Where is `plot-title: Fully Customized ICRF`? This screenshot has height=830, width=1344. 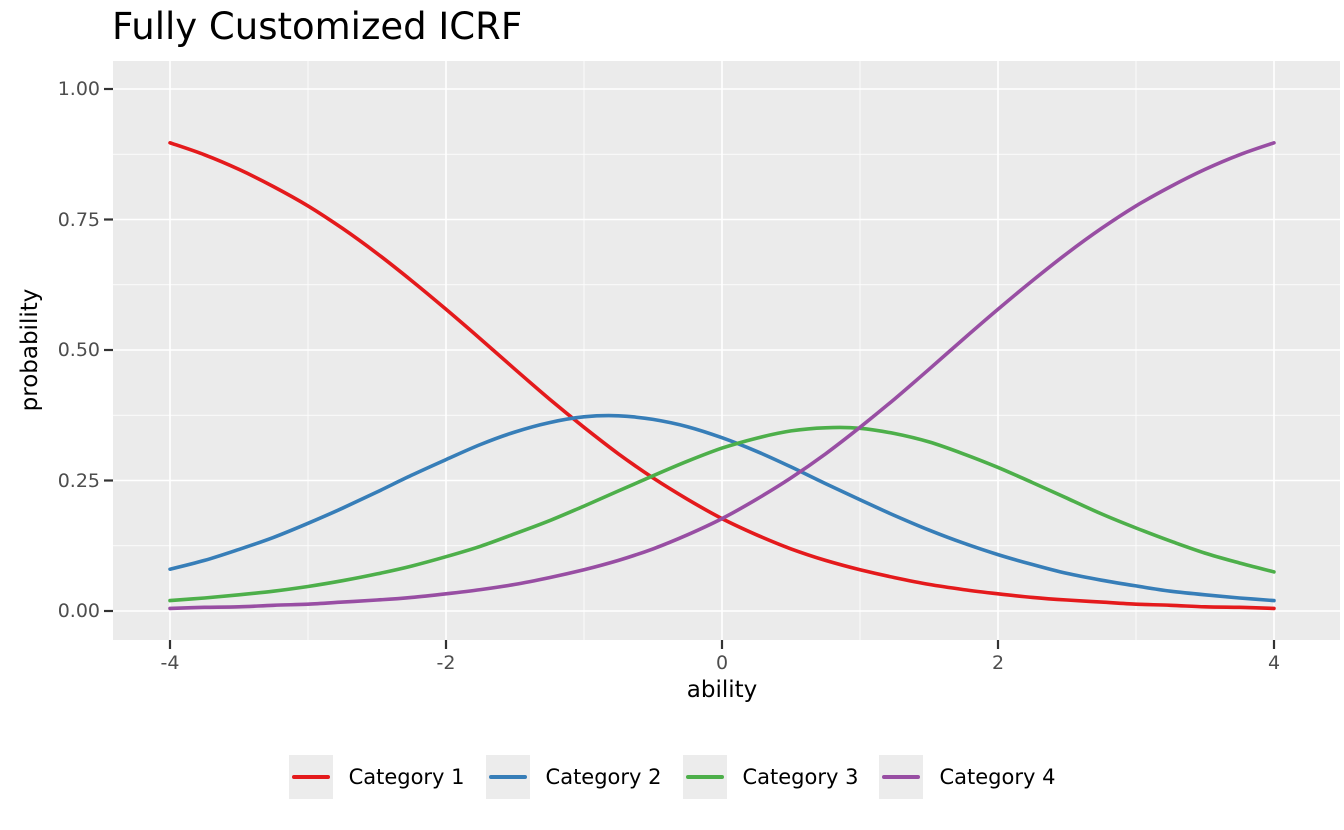 plot-title: Fully Customized ICRF is located at coordinates (317, 26).